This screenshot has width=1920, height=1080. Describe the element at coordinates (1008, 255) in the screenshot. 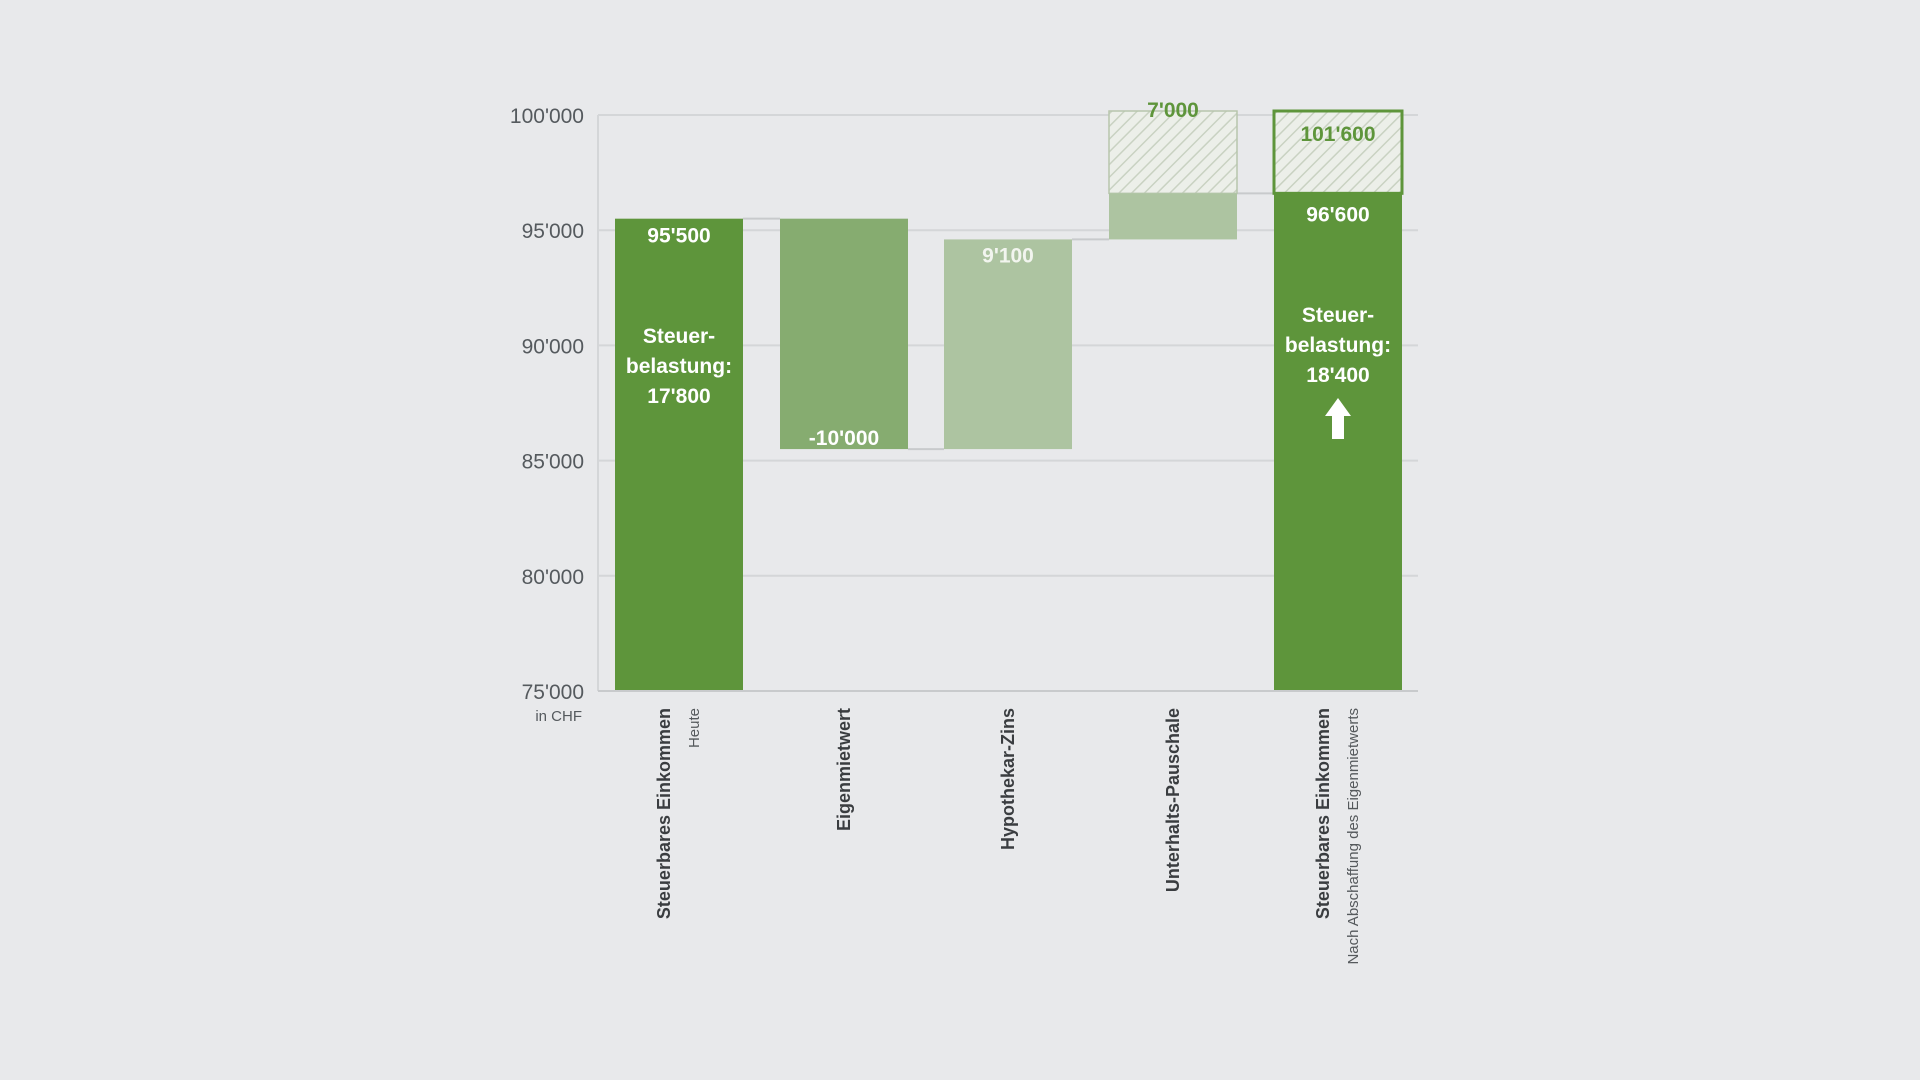

I see `bar-value-label: 9'100` at that location.